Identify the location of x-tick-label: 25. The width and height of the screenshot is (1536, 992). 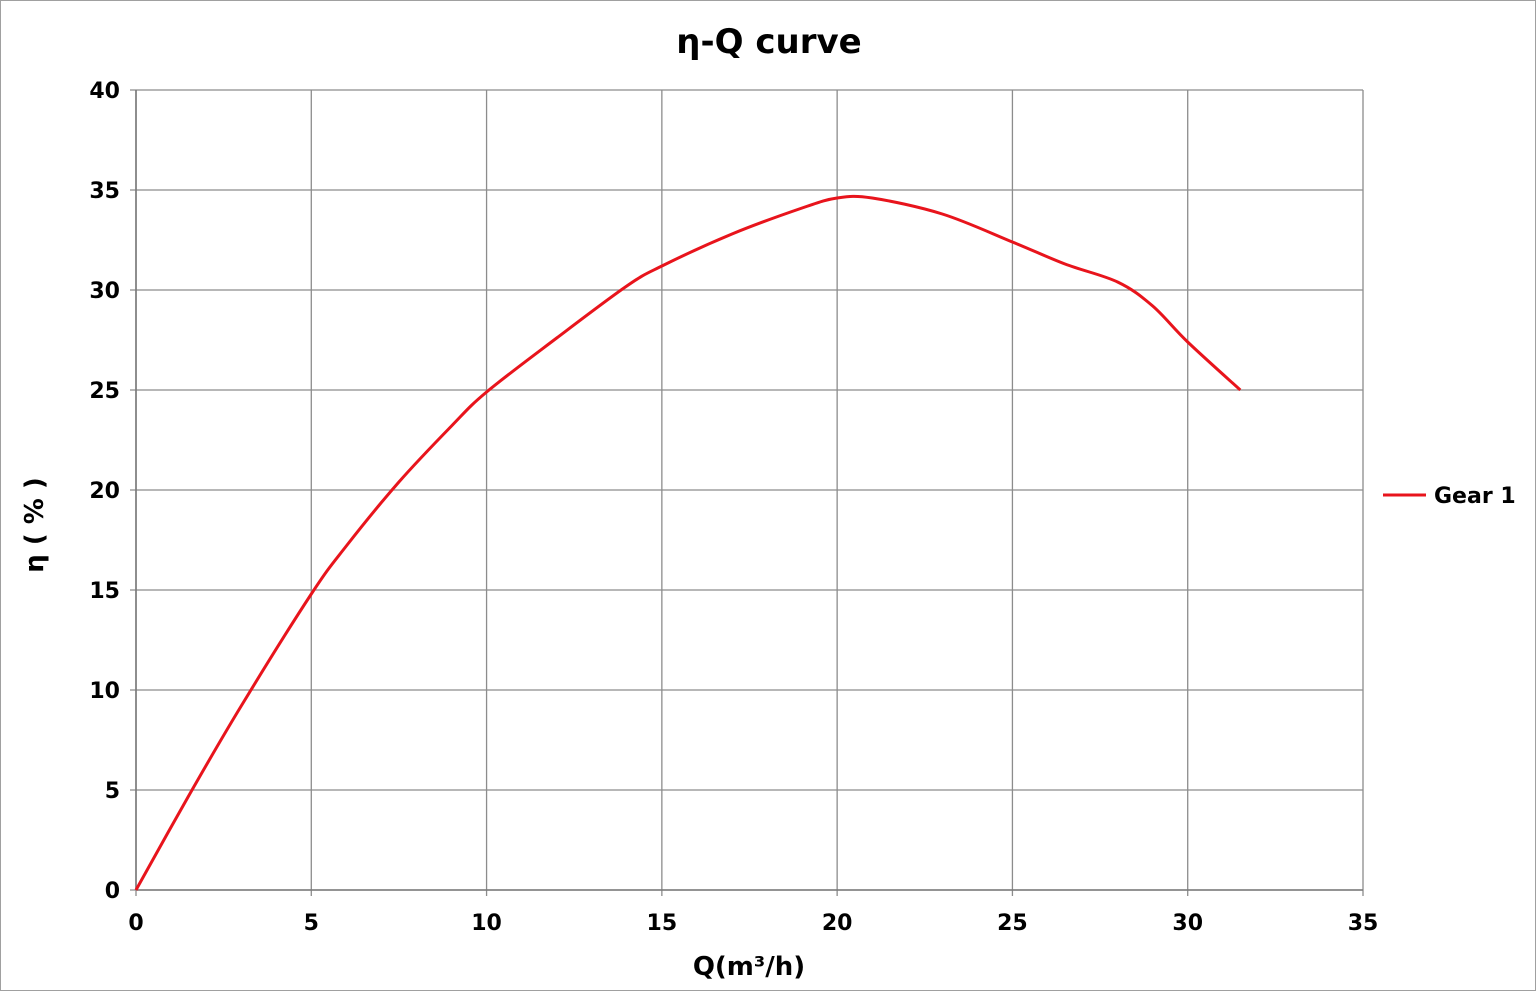
(1012, 923).